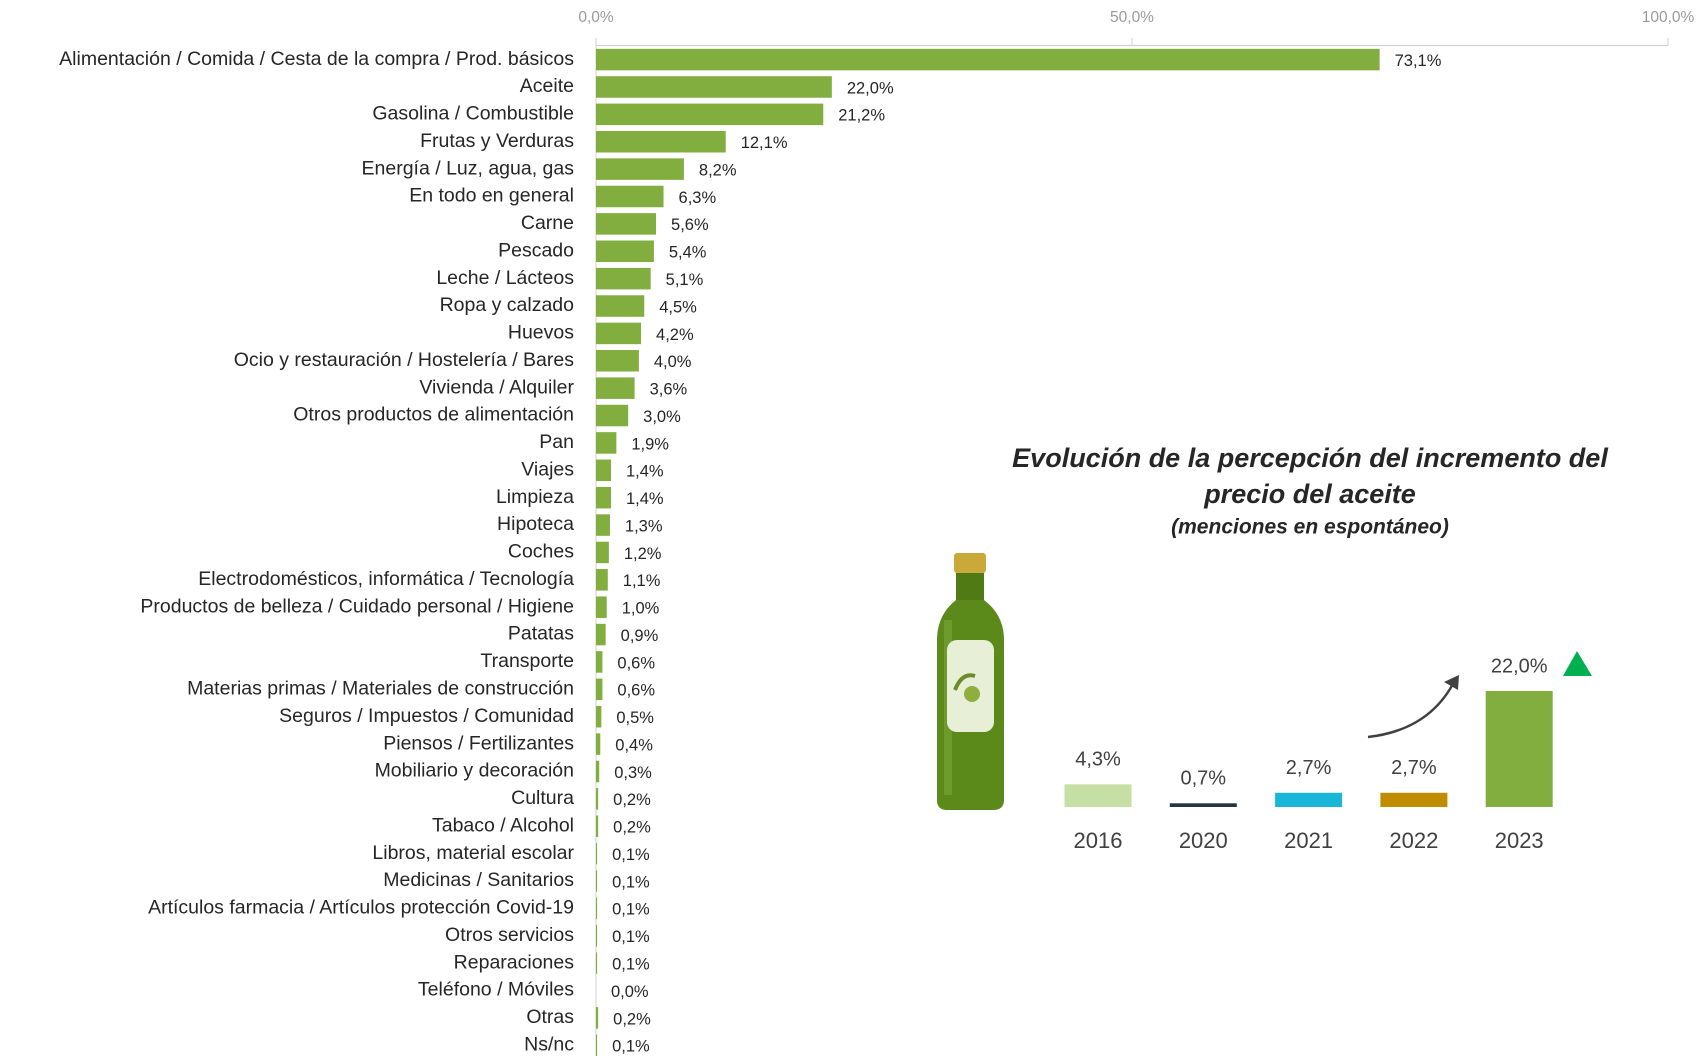 Image resolution: width=1698 pixels, height=1056 pixels. What do you see at coordinates (1310, 527) in the screenshot?
I see `inset-subtitle: (menciones en espontáneo)` at bounding box center [1310, 527].